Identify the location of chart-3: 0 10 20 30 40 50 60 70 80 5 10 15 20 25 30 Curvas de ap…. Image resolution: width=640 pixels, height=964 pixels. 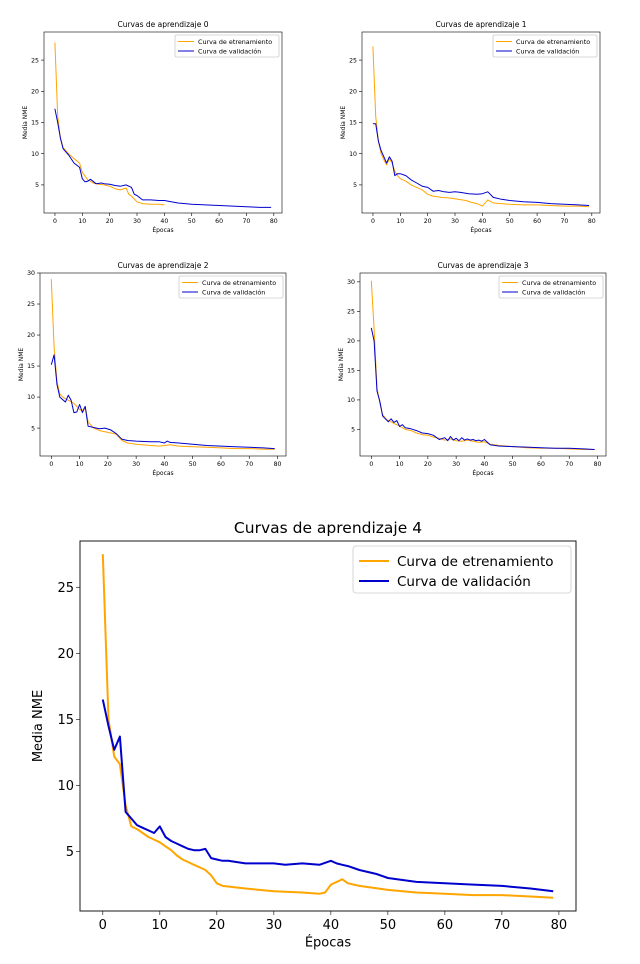
(472, 369).